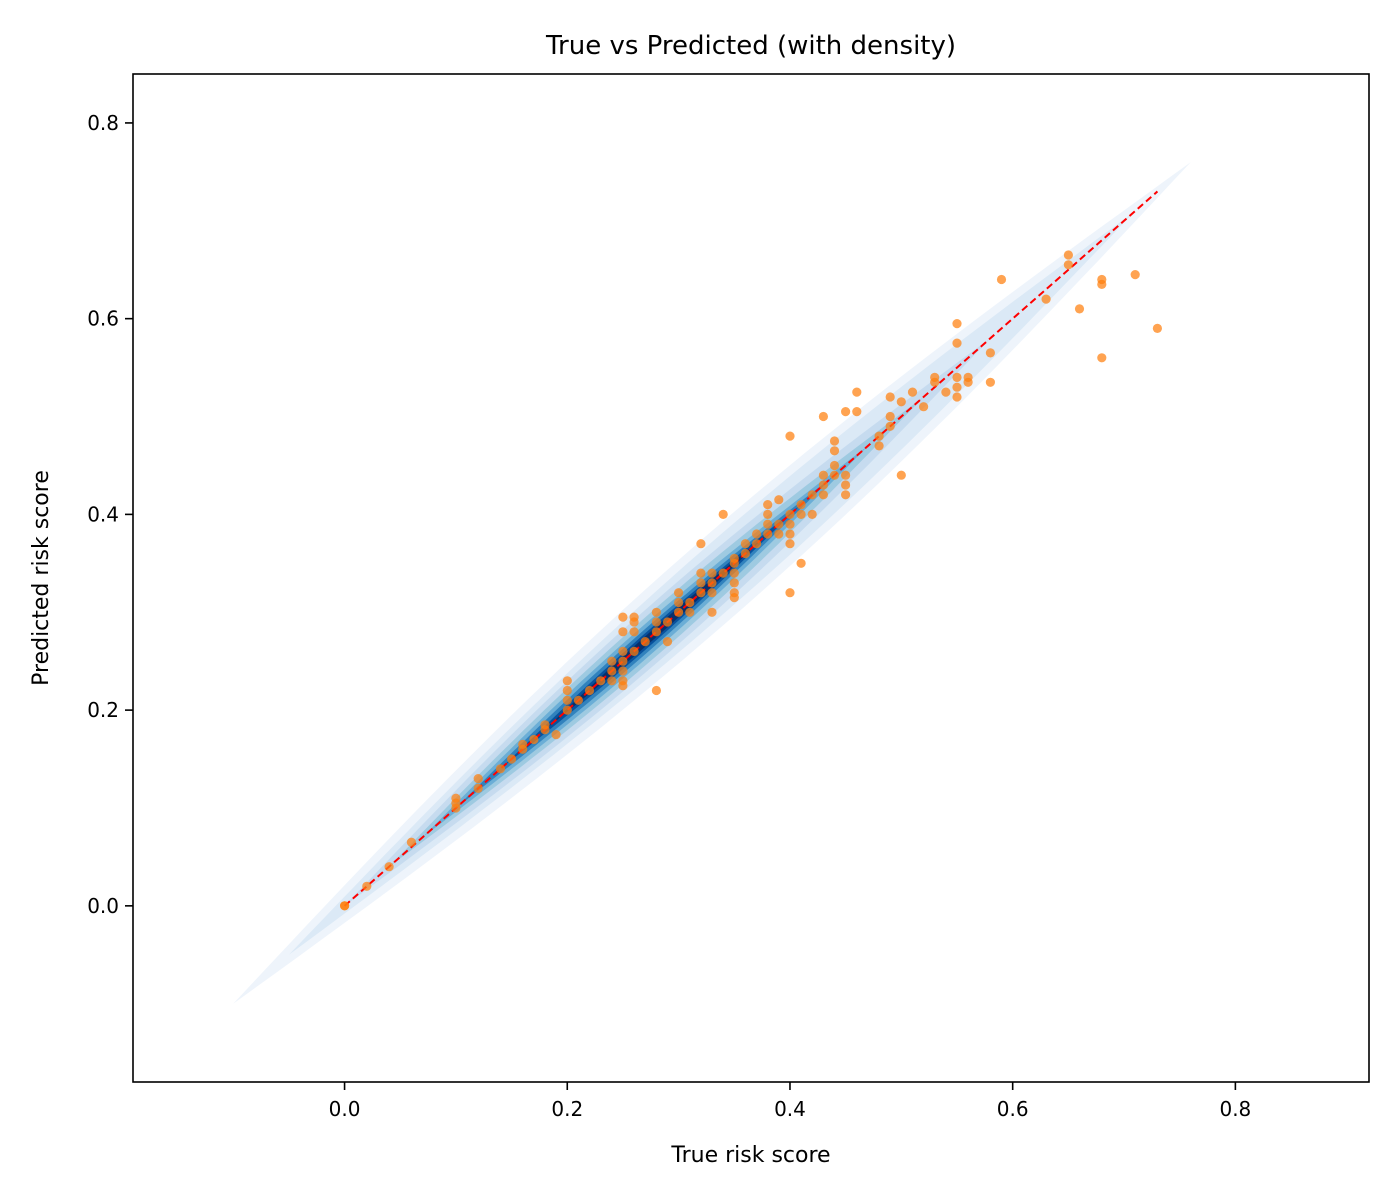  Describe the element at coordinates (790, 1109) in the screenshot. I see `x-tick-label: 0.4` at that location.